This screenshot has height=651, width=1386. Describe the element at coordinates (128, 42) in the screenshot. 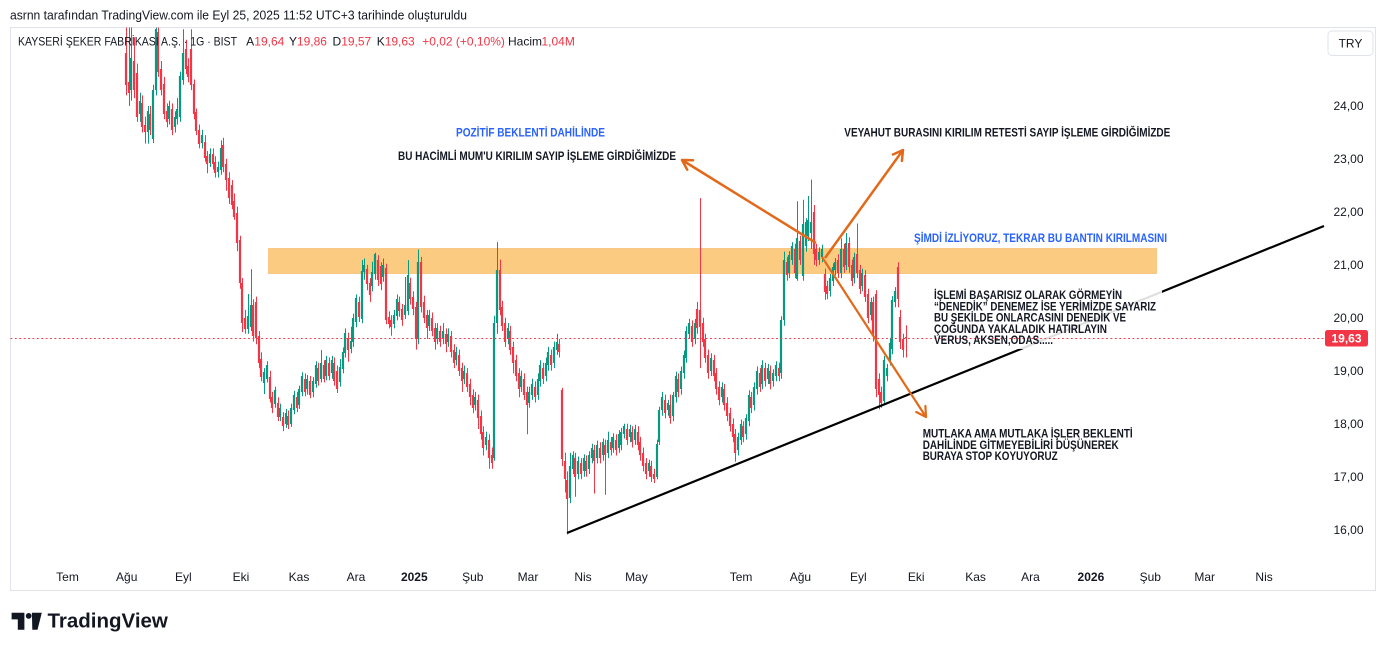

I see `svg-text:KAYSERİ ŞEKER FABRİKASI A.Ş. ·: KAYSERİ ŞEKER FABRİKASI A.Ş. · 1G · BIST` at that location.